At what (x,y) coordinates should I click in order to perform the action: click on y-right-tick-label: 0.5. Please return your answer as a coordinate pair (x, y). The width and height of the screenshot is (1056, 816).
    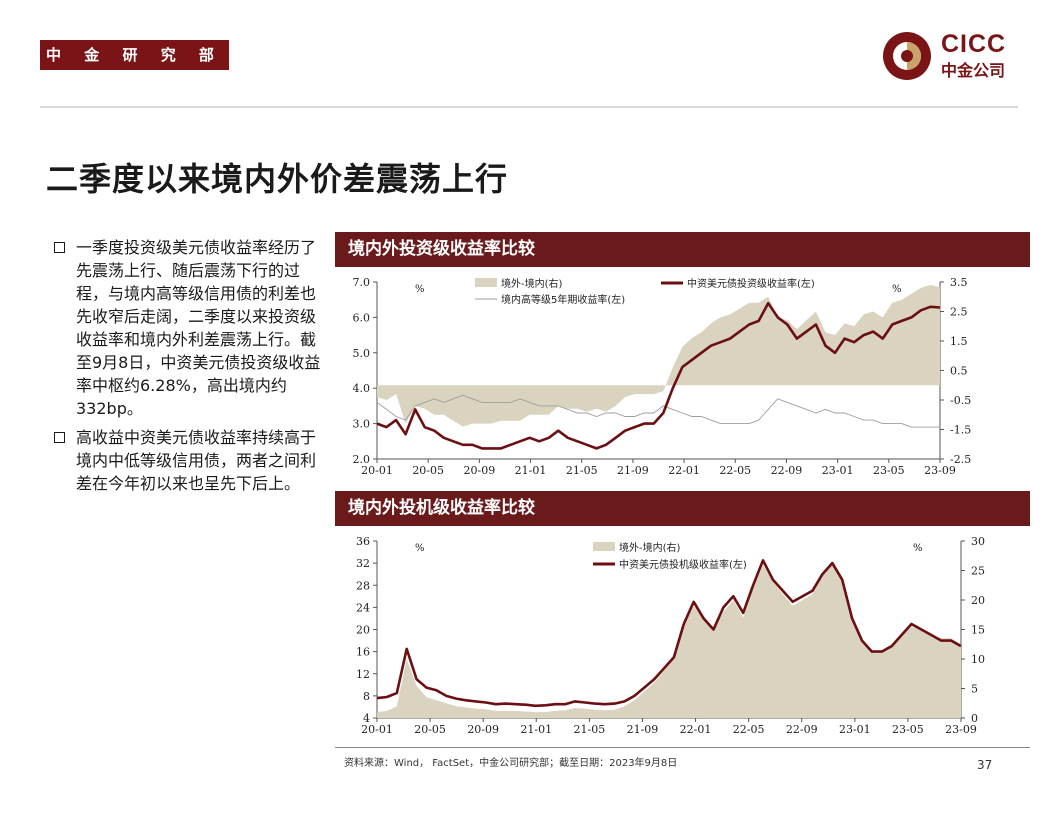
    Looking at the image, I should click on (959, 371).